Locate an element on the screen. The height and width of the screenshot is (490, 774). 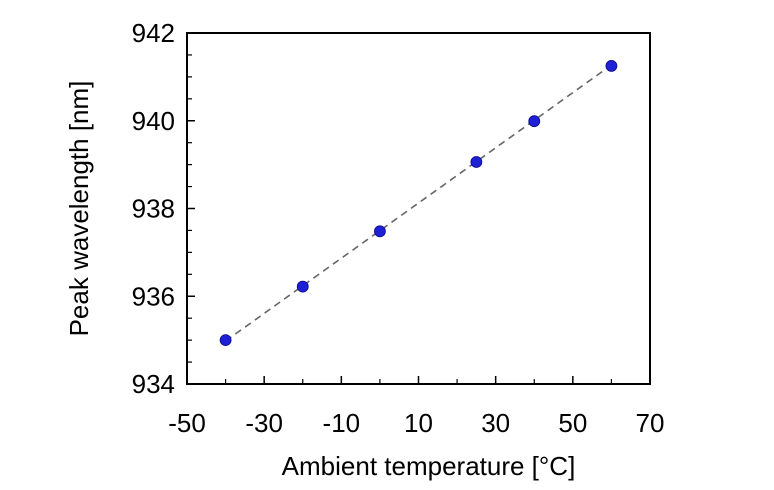
y-tick-label: 942 is located at coordinates (153, 33).